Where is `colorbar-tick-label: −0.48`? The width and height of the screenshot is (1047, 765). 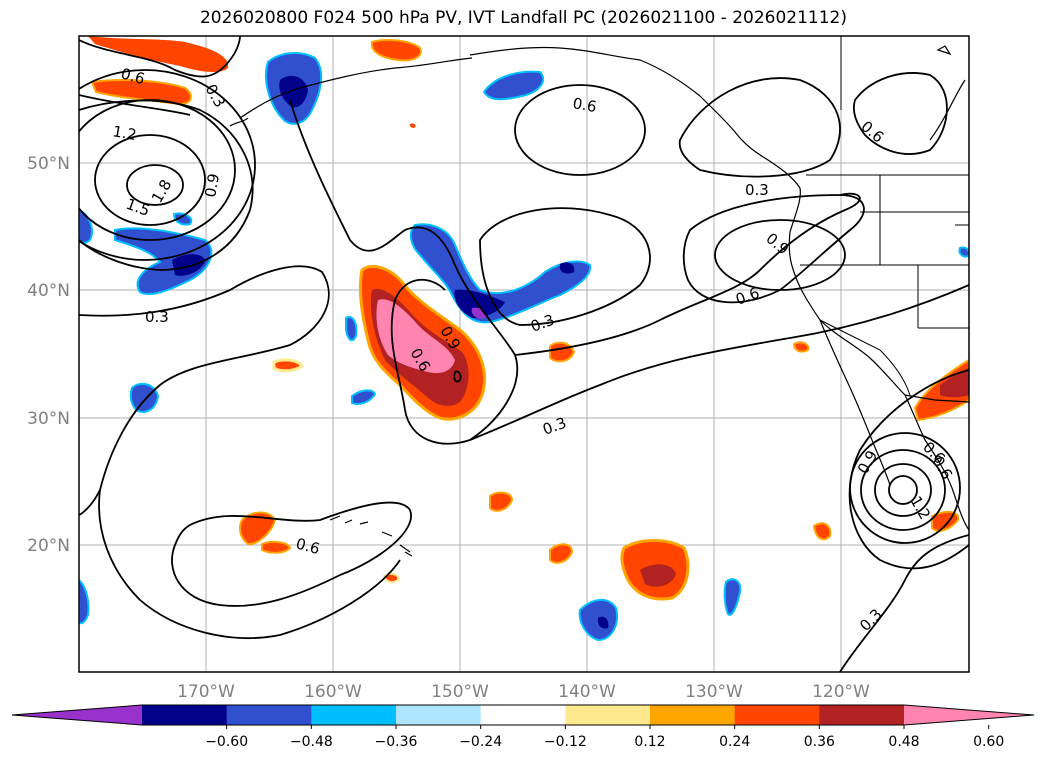
colorbar-tick-label: −0.48 is located at coordinates (311, 742).